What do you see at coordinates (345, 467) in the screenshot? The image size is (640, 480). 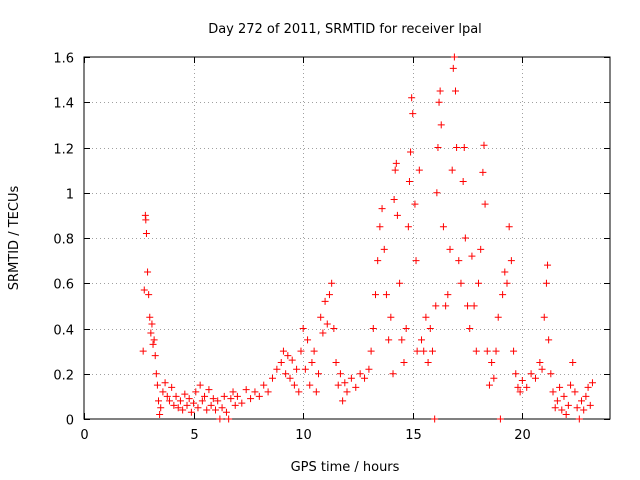 I see `x-axis-label: GPS time / hours` at bounding box center [345, 467].